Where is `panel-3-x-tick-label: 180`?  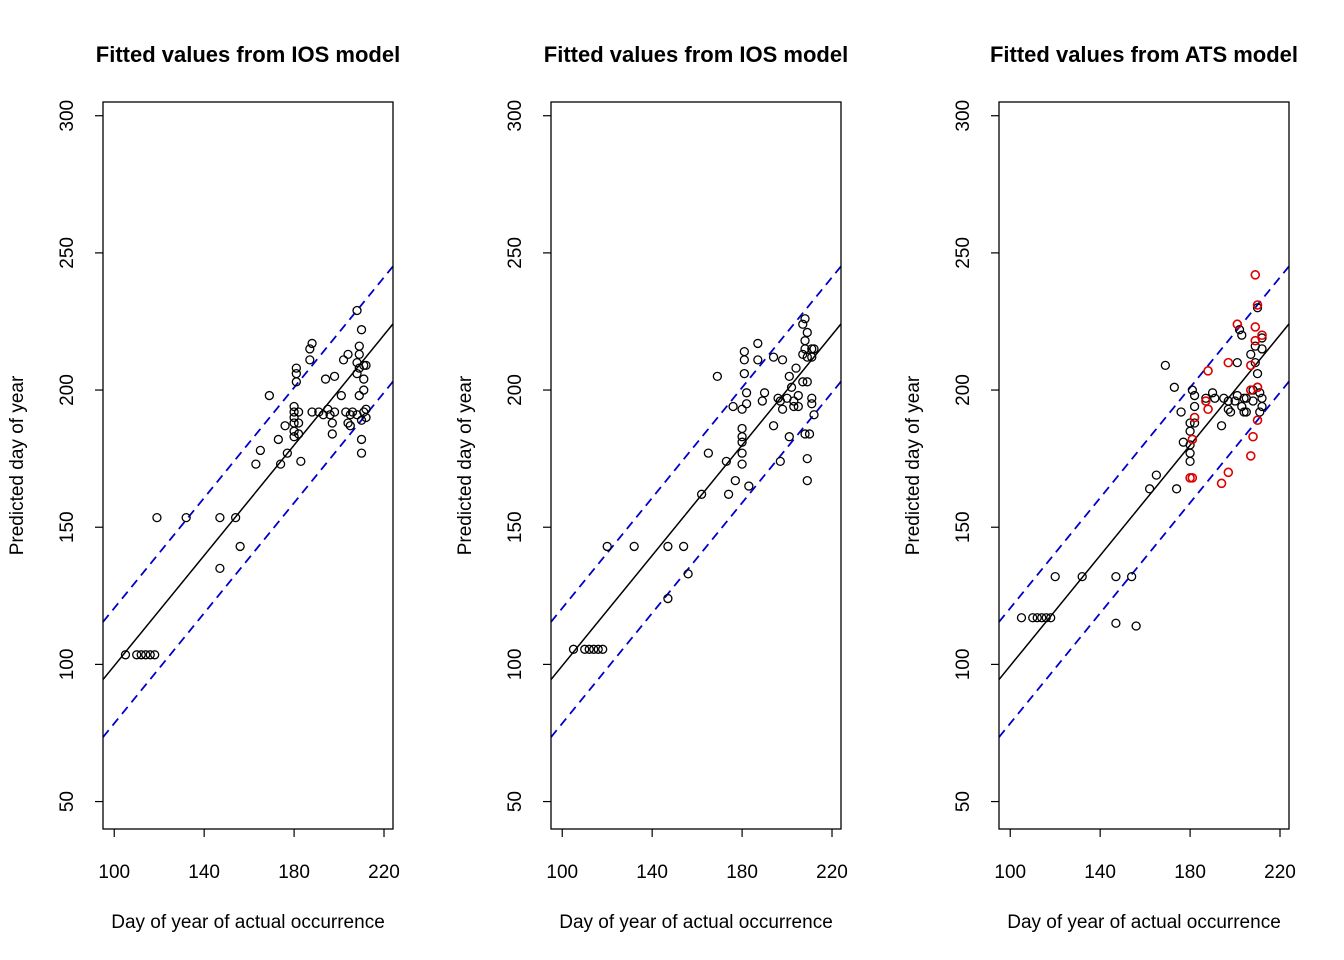 panel-3-x-tick-label: 180 is located at coordinates (1190, 872).